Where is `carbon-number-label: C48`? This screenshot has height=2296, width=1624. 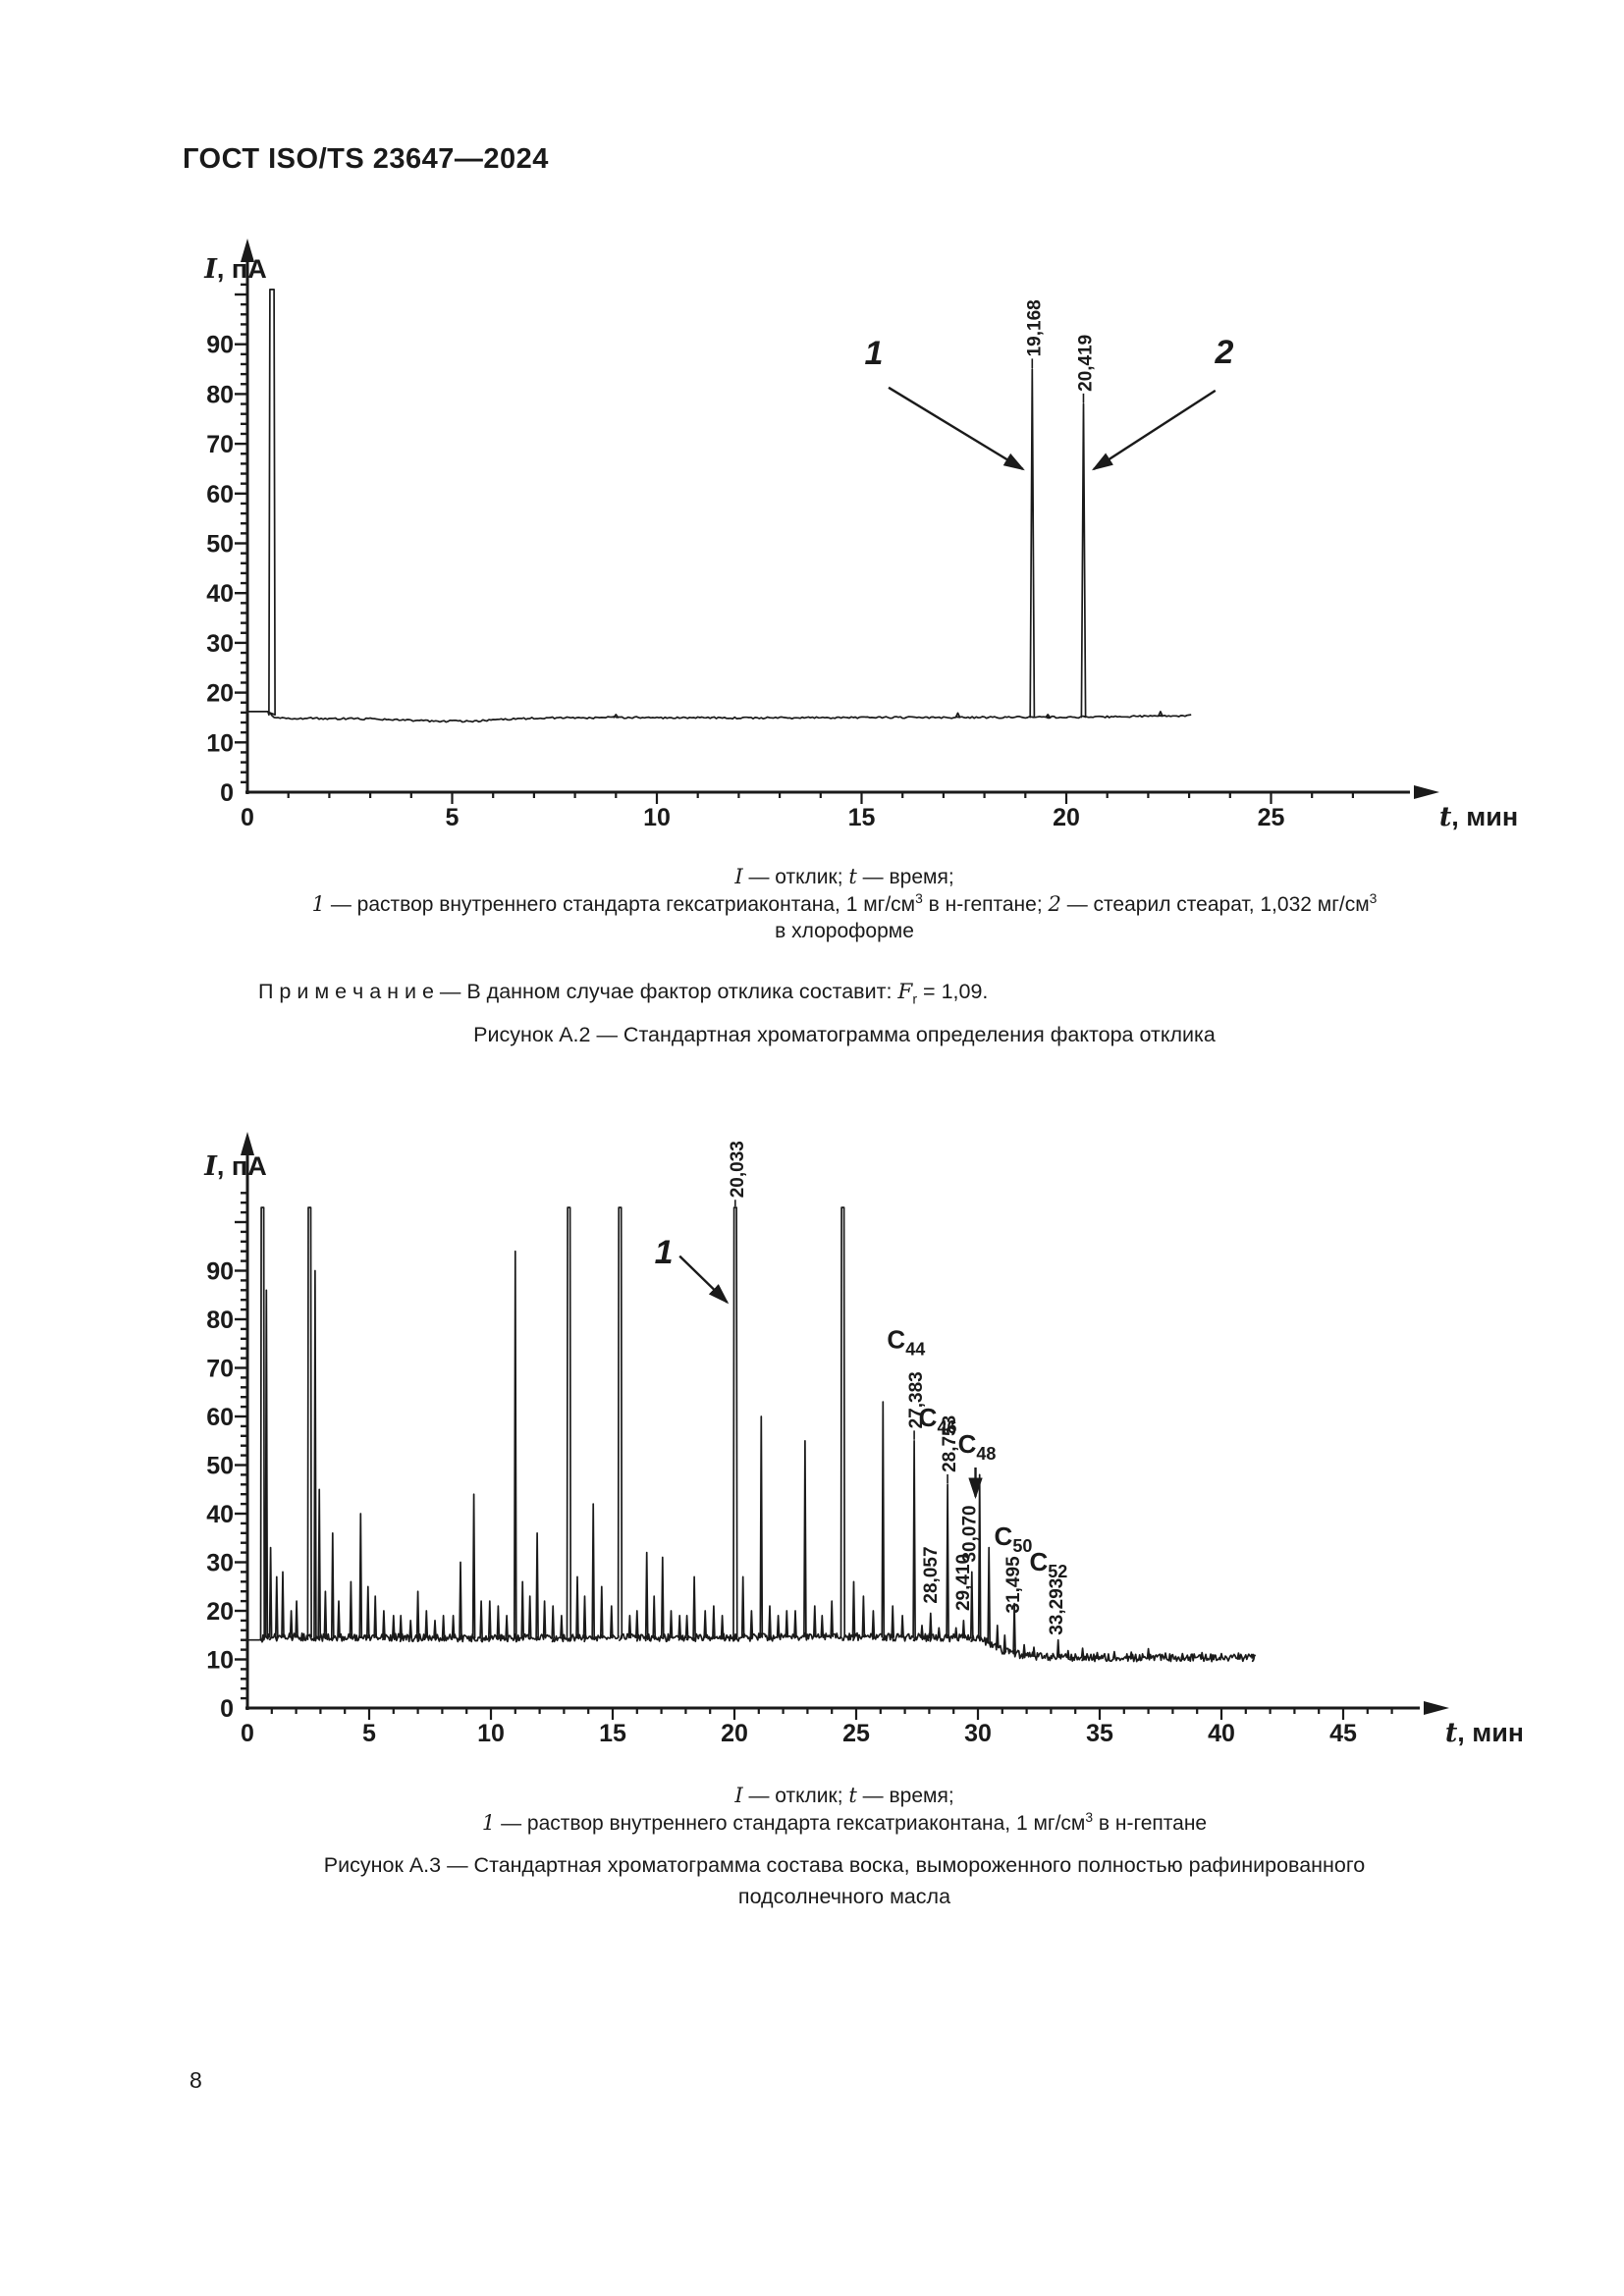 carbon-number-label: C48 is located at coordinates (977, 1446).